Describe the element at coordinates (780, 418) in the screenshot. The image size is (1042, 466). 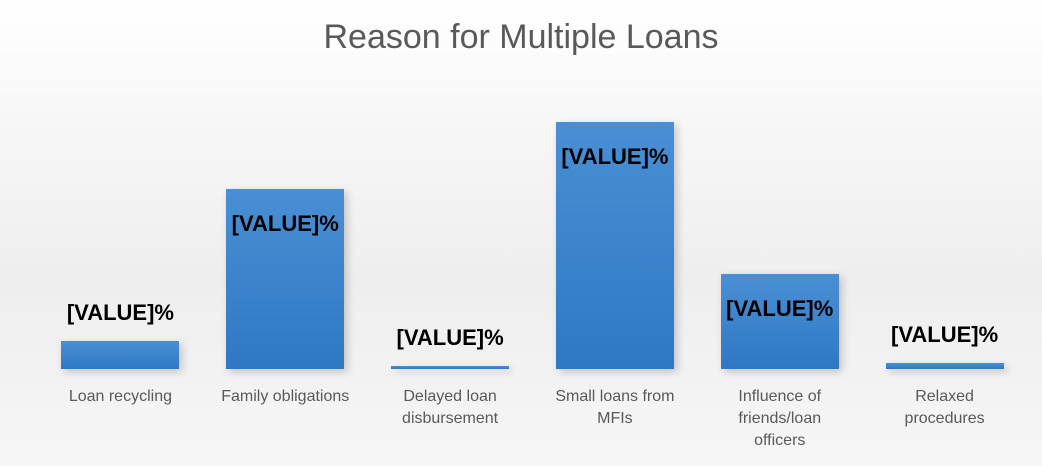
I see `x-tick-label: Influence of friends/loan officers` at that location.